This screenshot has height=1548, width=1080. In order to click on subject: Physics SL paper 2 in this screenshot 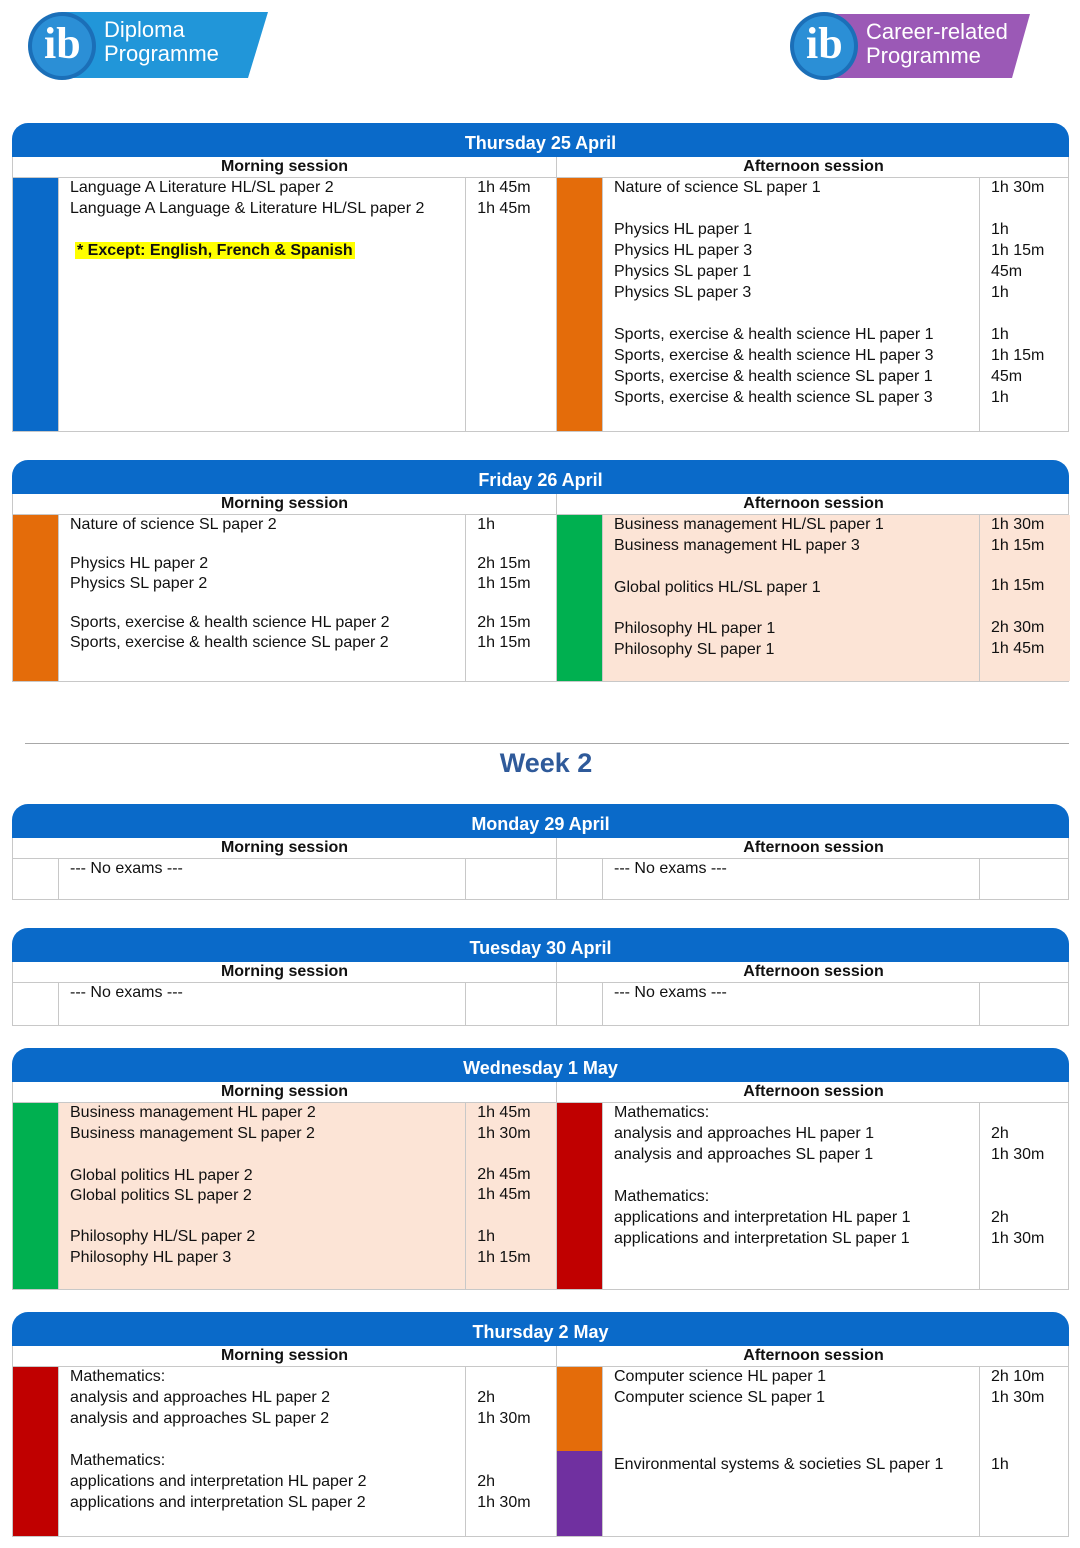, I will do `click(139, 583)`.